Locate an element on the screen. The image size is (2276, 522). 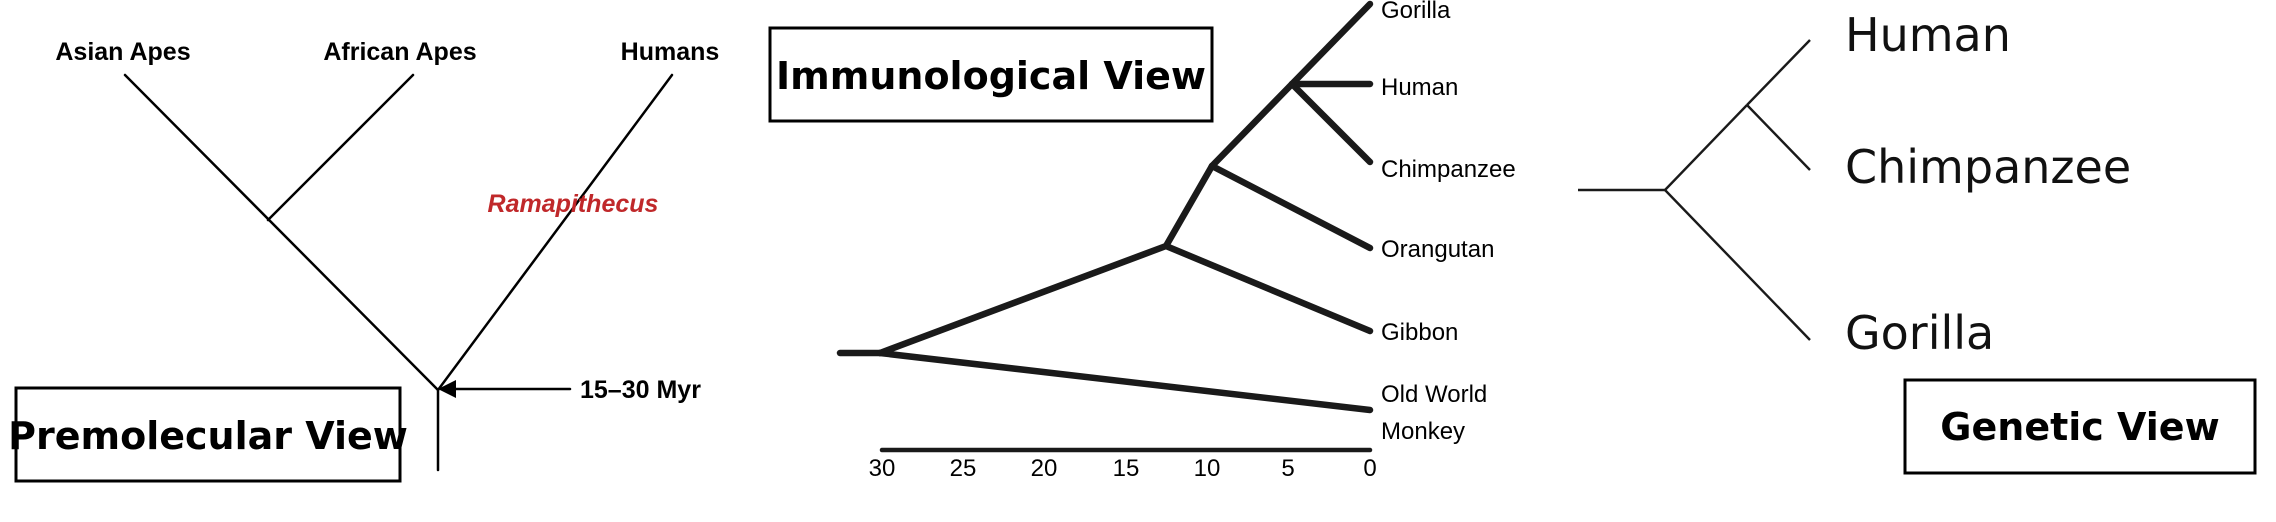
divergence-time-label: 15–30 Myr is located at coordinates (640, 390).